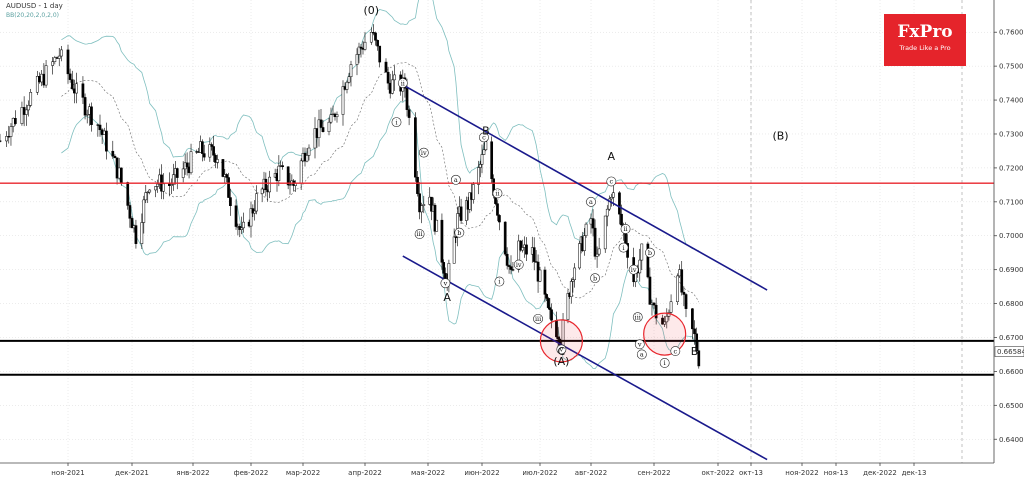 This screenshot has width=1024, height=479. I want to click on x-tick-label: дек-2022, so click(880, 473).